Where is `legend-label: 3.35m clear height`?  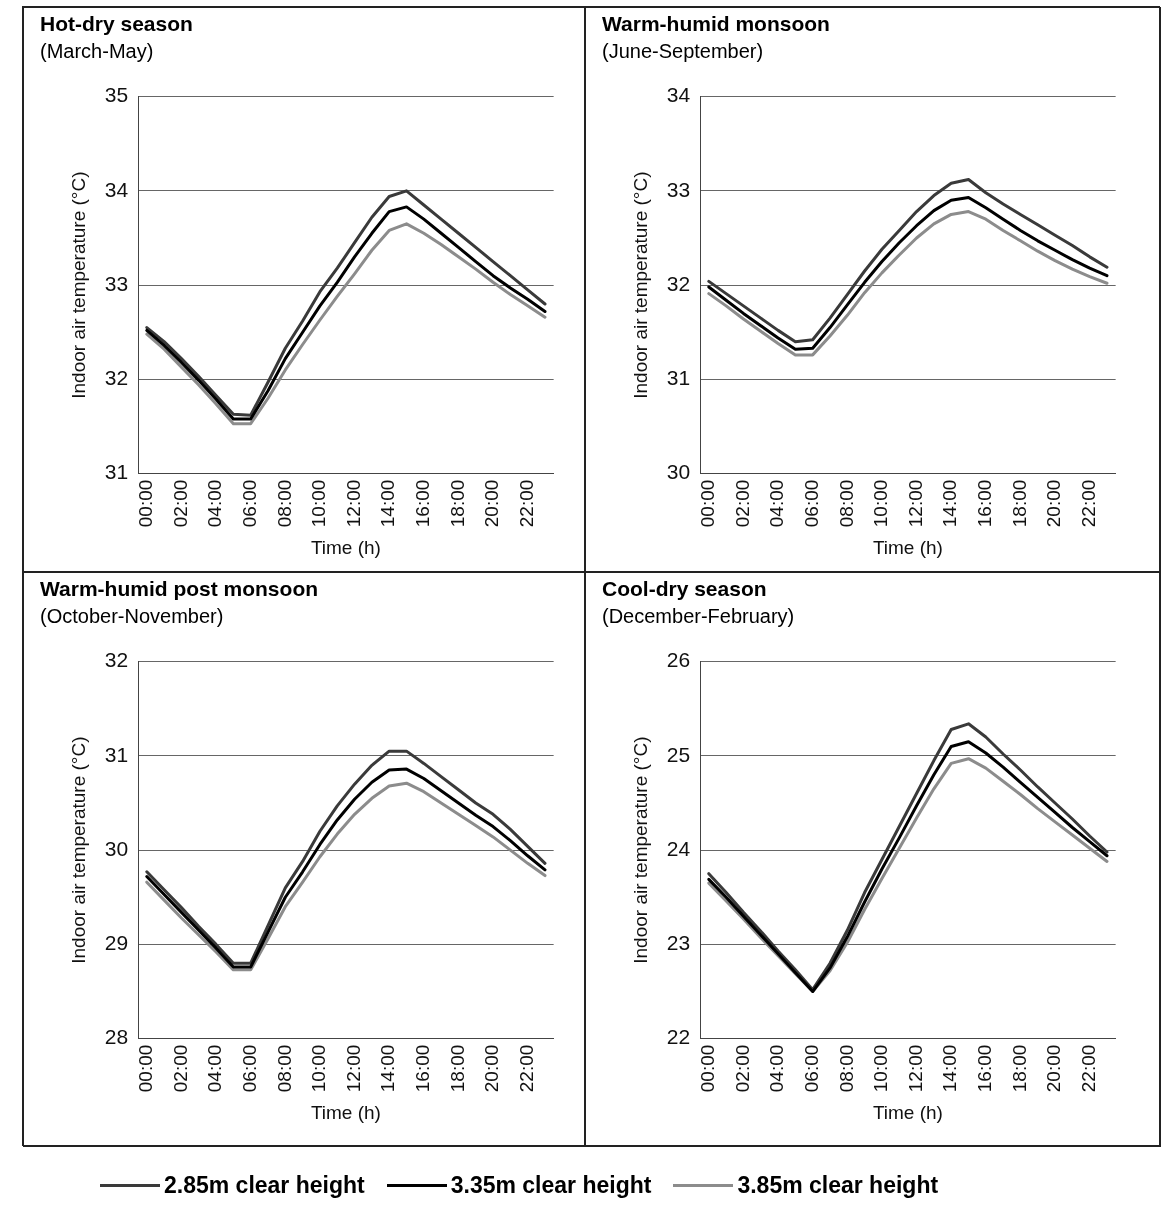
legend-label: 3.35m clear height is located at coordinates (551, 1185).